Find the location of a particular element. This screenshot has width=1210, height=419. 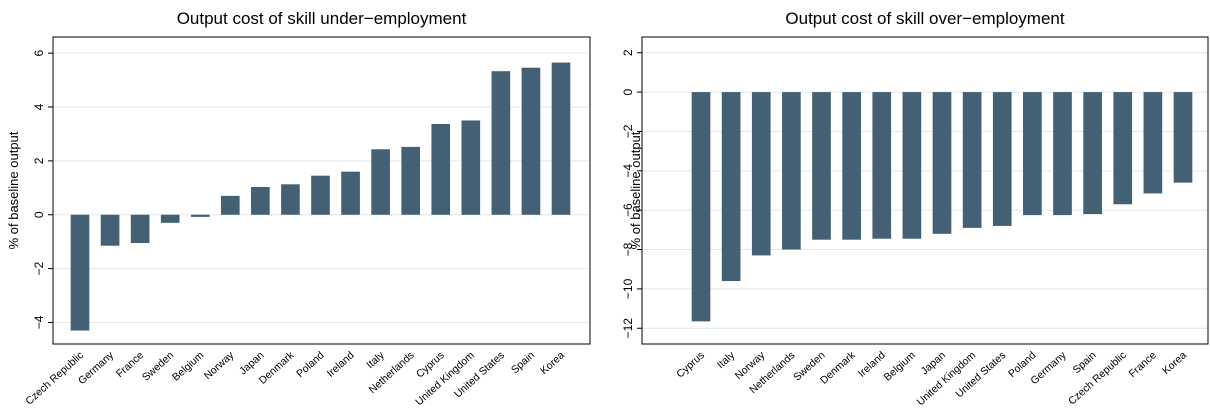

x-tick-label: Cyprus is located at coordinates (690, 364).